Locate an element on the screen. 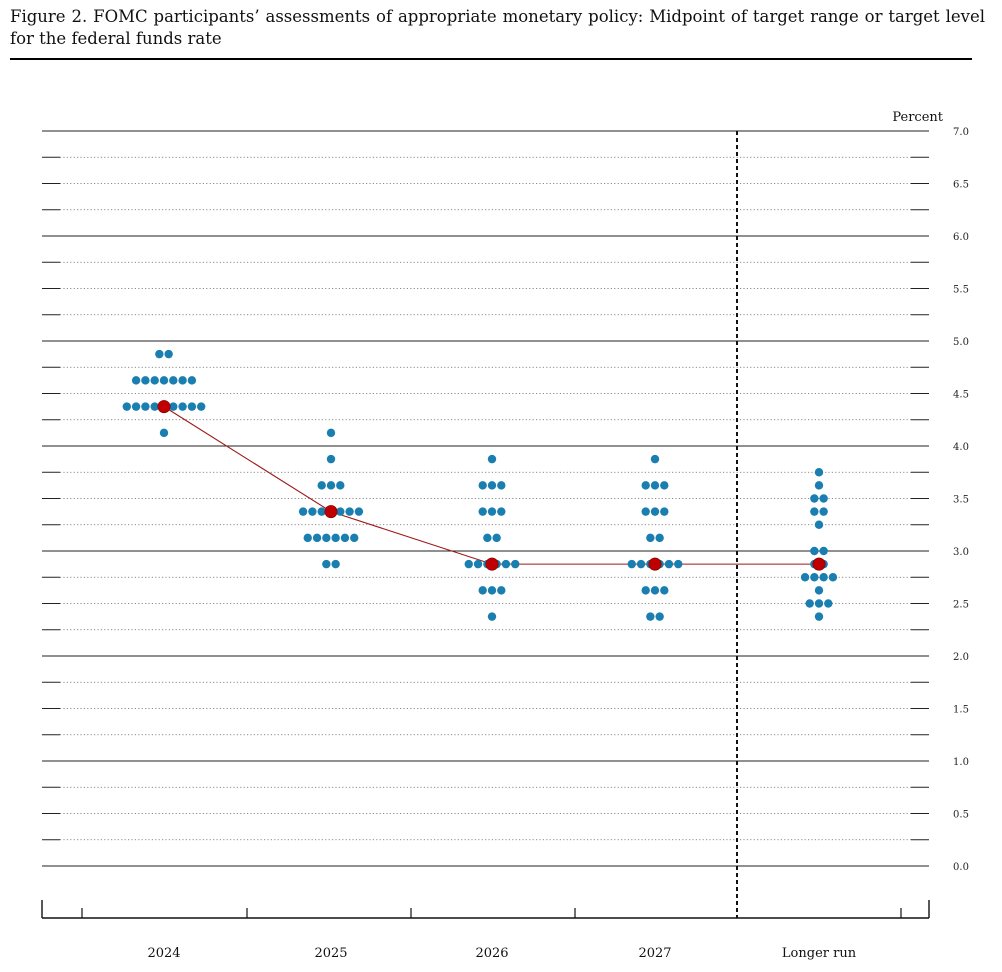 The image size is (1002, 972). y-tick-label: 3.5 is located at coordinates (961, 500).